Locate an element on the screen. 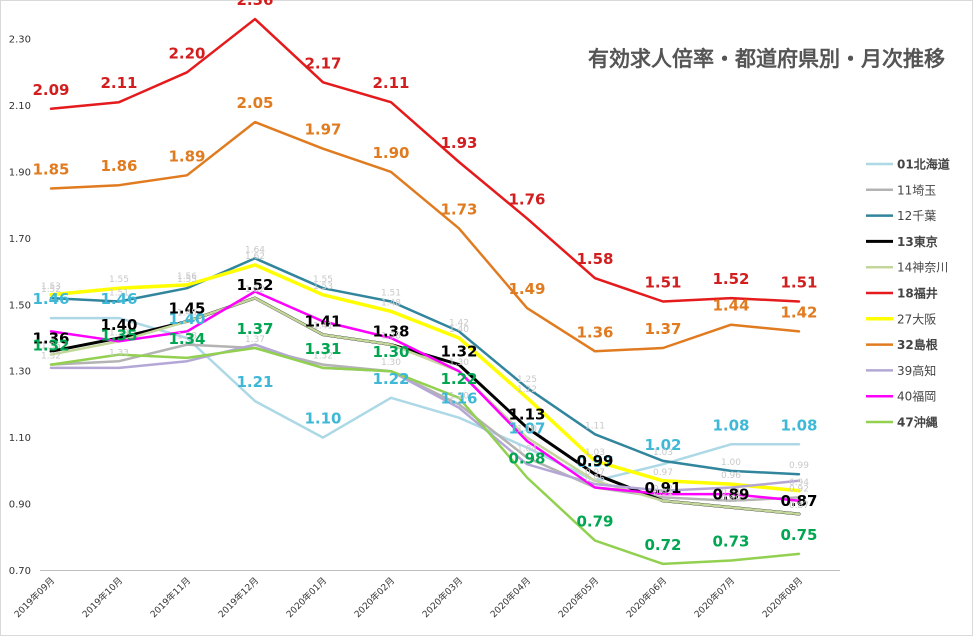 The height and width of the screenshot is (640, 973). y-tick-label: 1.50 is located at coordinates (20, 305).